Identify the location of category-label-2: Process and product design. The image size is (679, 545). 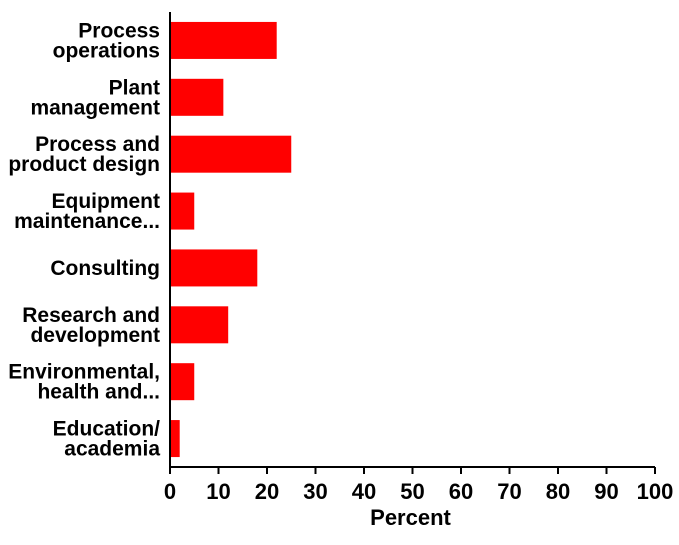
(84, 154).